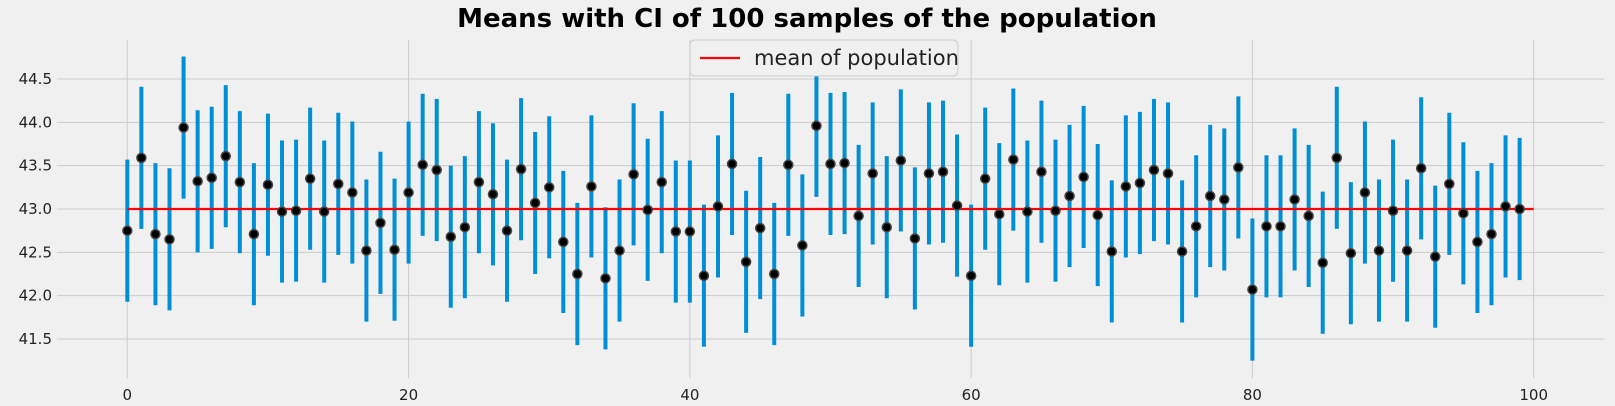 Image resolution: width=1615 pixels, height=406 pixels. Describe the element at coordinates (856, 58) in the screenshot. I see `legend-label: mean of population` at that location.